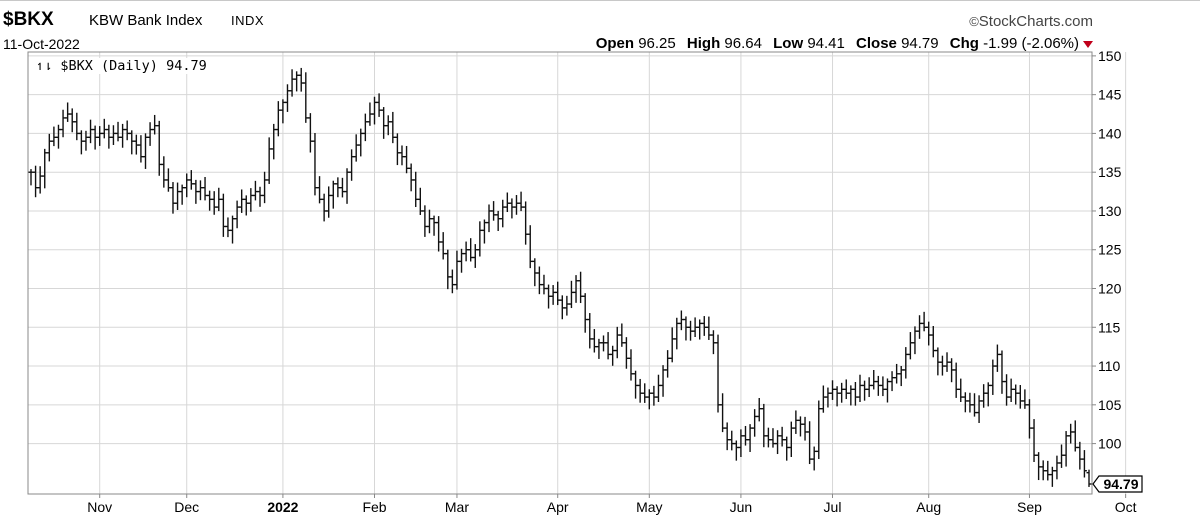  I want to click on y-tick-label: 105, so click(1110, 405).